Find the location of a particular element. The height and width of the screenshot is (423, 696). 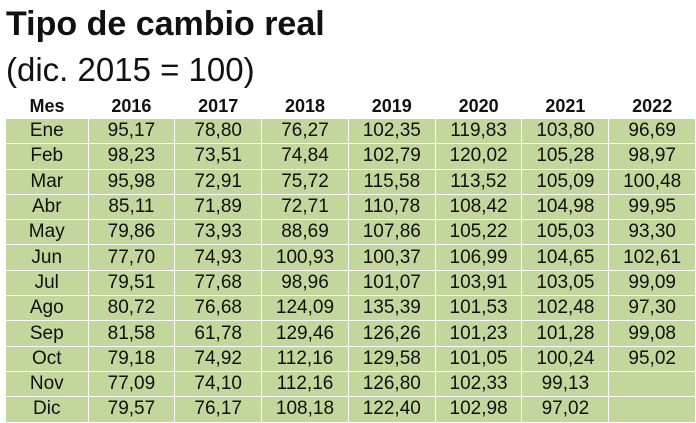

value-cell: 101,23 is located at coordinates (479, 333).